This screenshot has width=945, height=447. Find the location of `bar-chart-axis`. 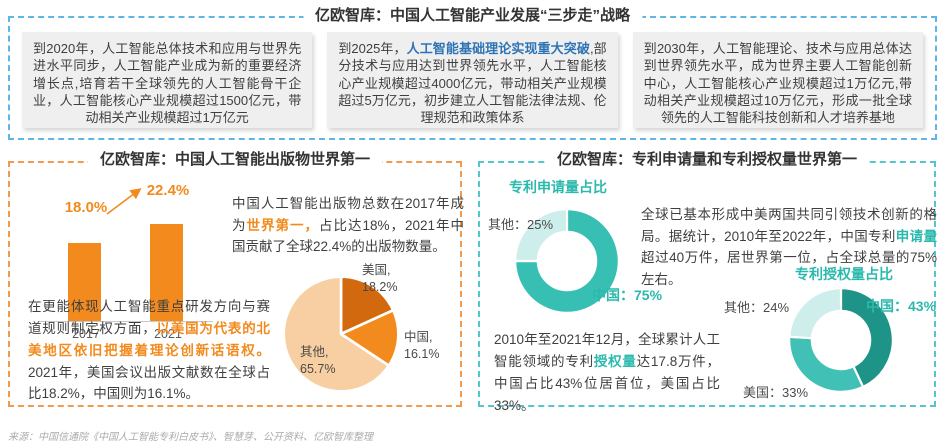

bar-chart-axis is located at coordinates (125, 321).